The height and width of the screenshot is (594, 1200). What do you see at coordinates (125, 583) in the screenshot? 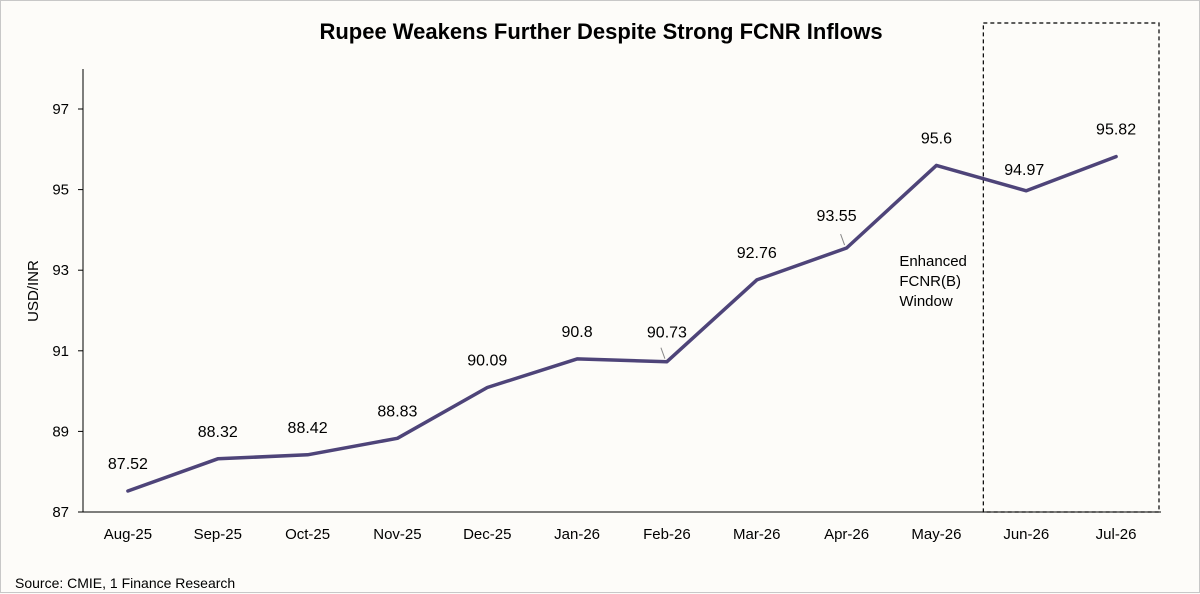
I see `source-note: Source: CMIE, 1 Finance Research` at bounding box center [125, 583].